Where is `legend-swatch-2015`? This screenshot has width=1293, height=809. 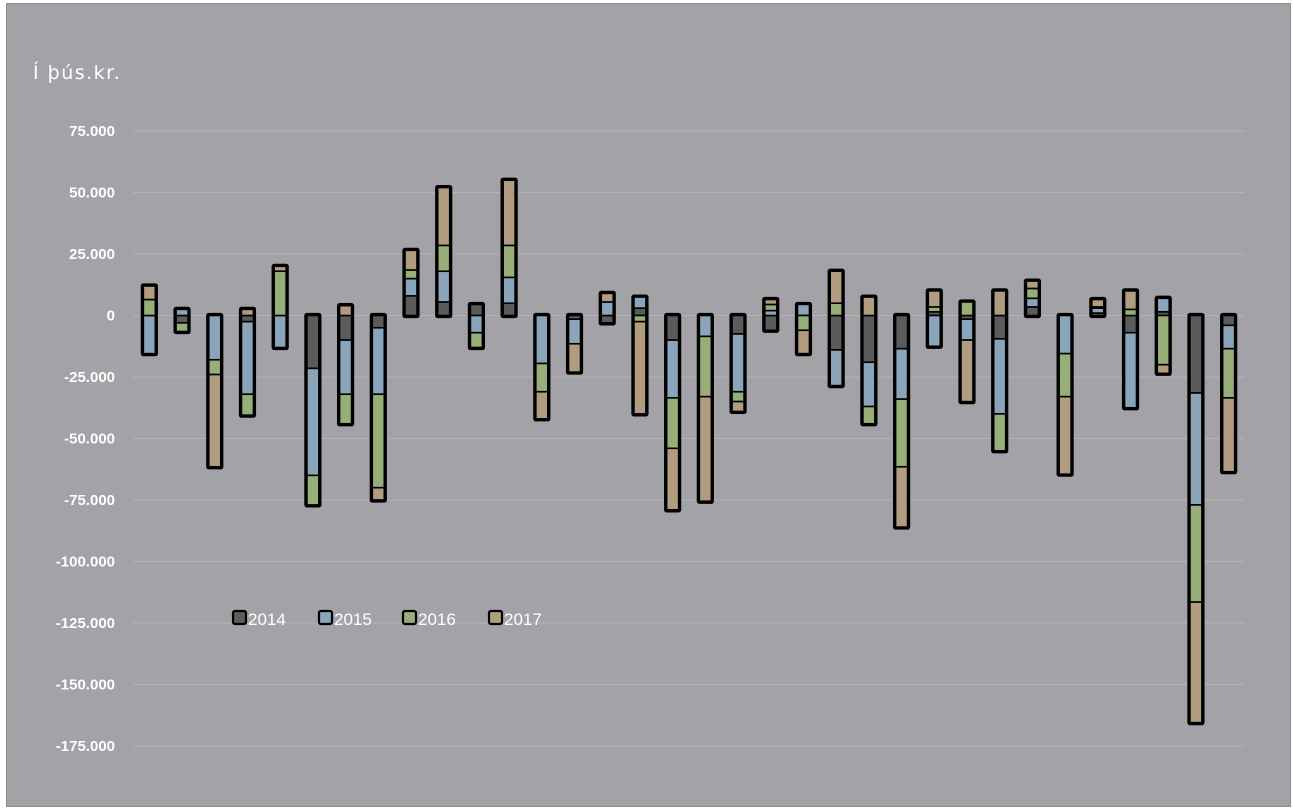
legend-swatch-2015 is located at coordinates (325, 617).